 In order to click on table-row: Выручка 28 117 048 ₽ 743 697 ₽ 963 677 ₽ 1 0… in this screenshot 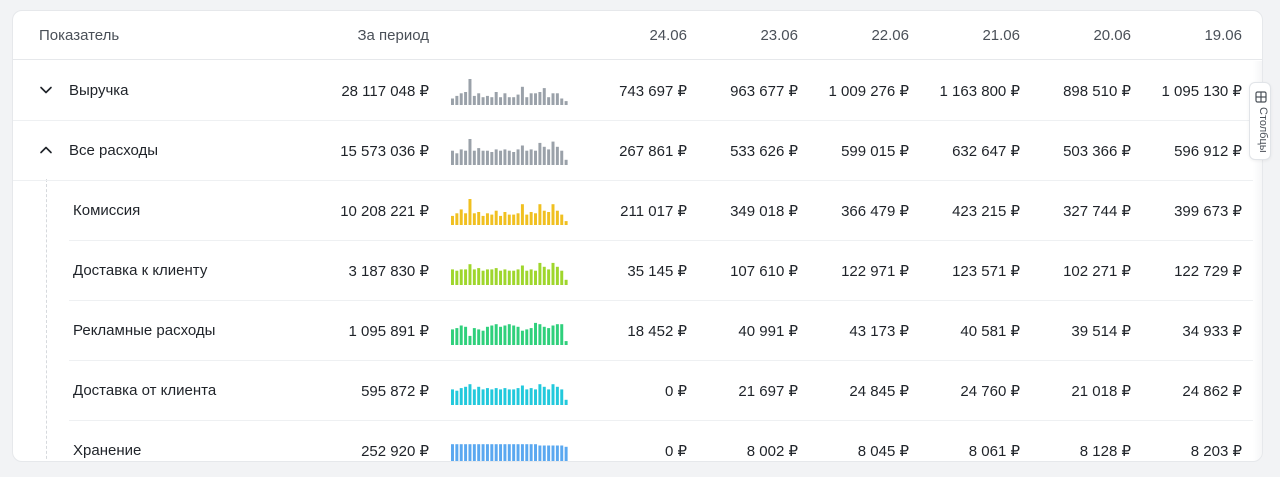, I will do `click(633, 91)`.